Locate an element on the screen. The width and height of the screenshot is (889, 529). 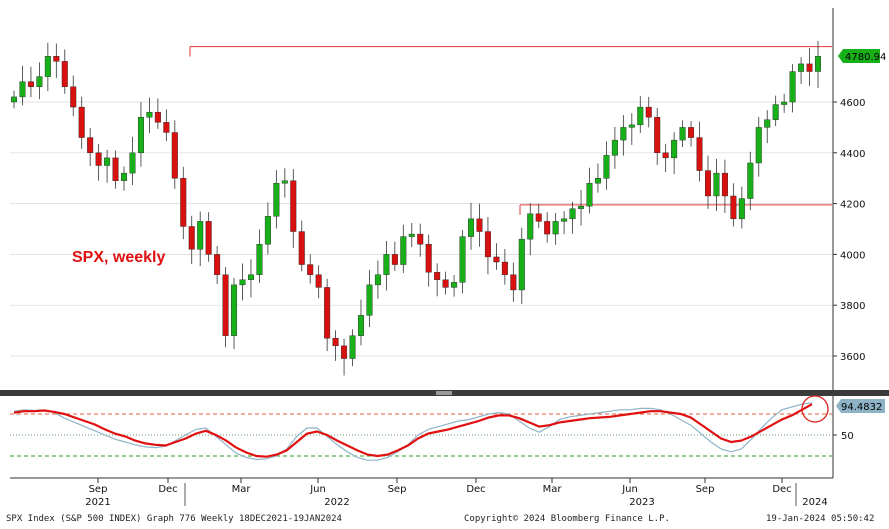
last-value-tag is located at coordinates (859, 56).